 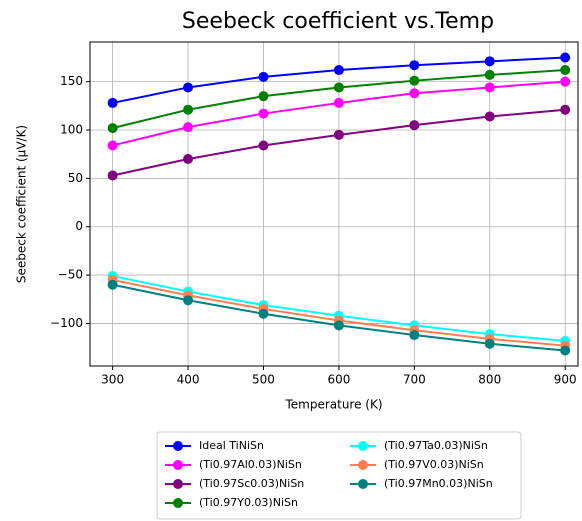 I want to click on y-axis-label: Seebeck coefficient (μV/K), so click(x=22, y=204).